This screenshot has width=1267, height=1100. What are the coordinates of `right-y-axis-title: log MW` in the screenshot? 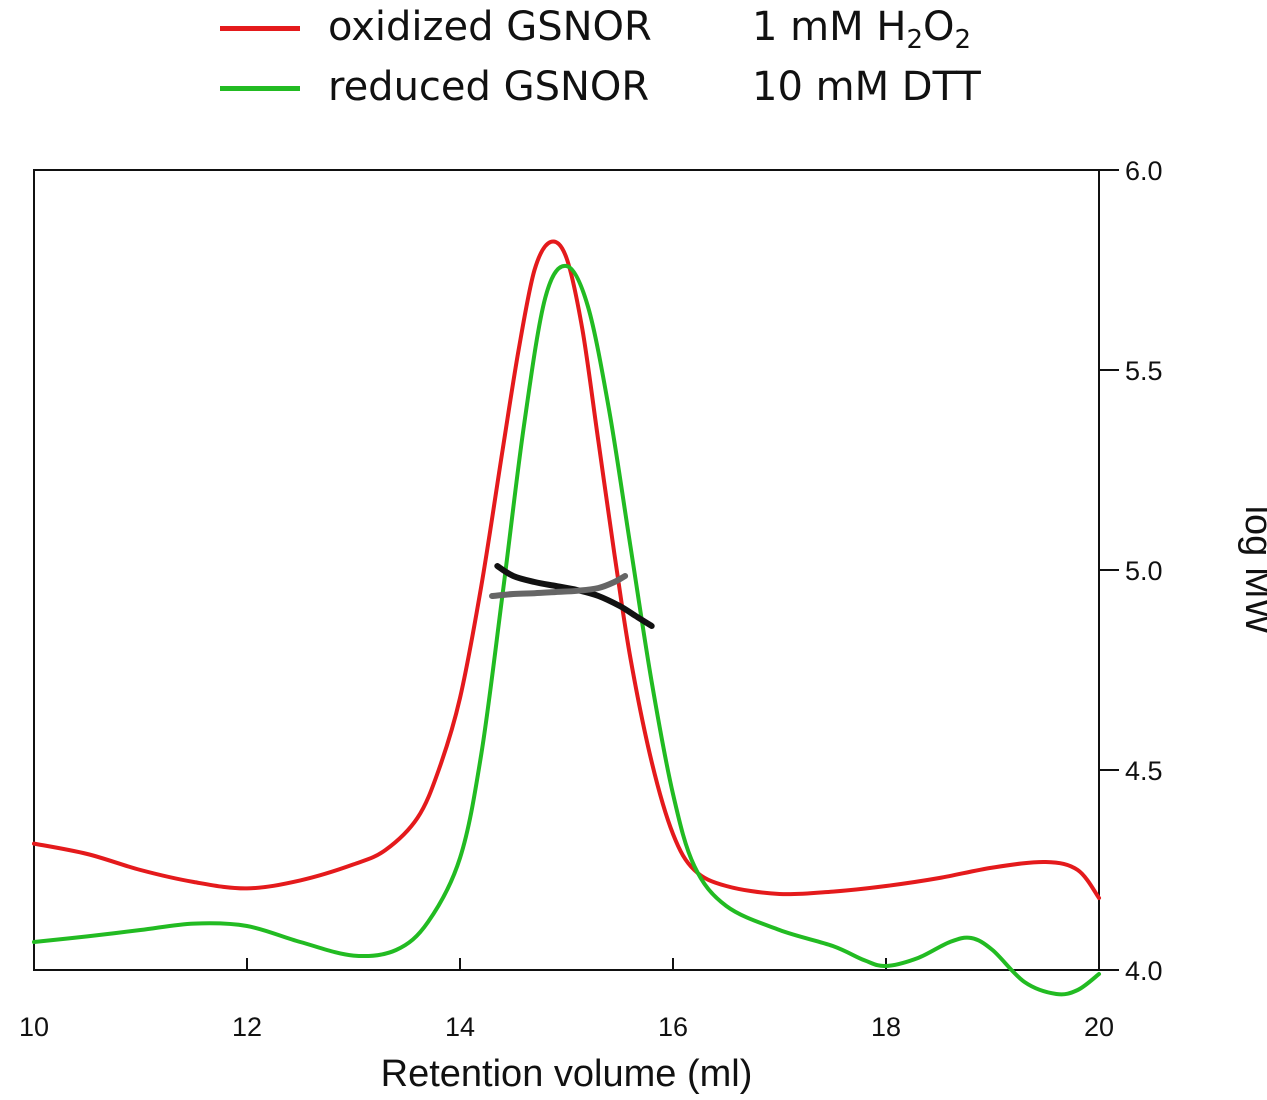 It's located at (1252, 570).